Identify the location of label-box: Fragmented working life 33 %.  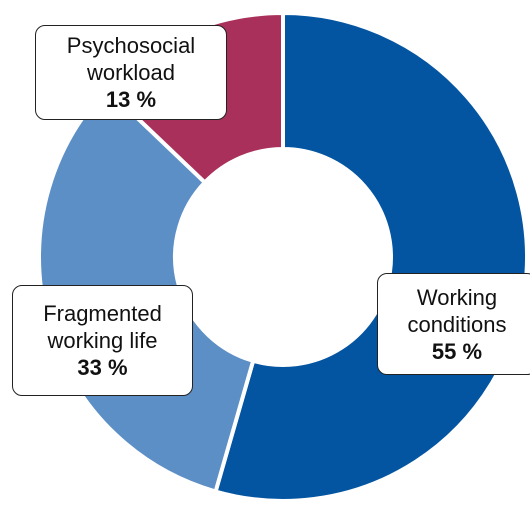
(102, 340).